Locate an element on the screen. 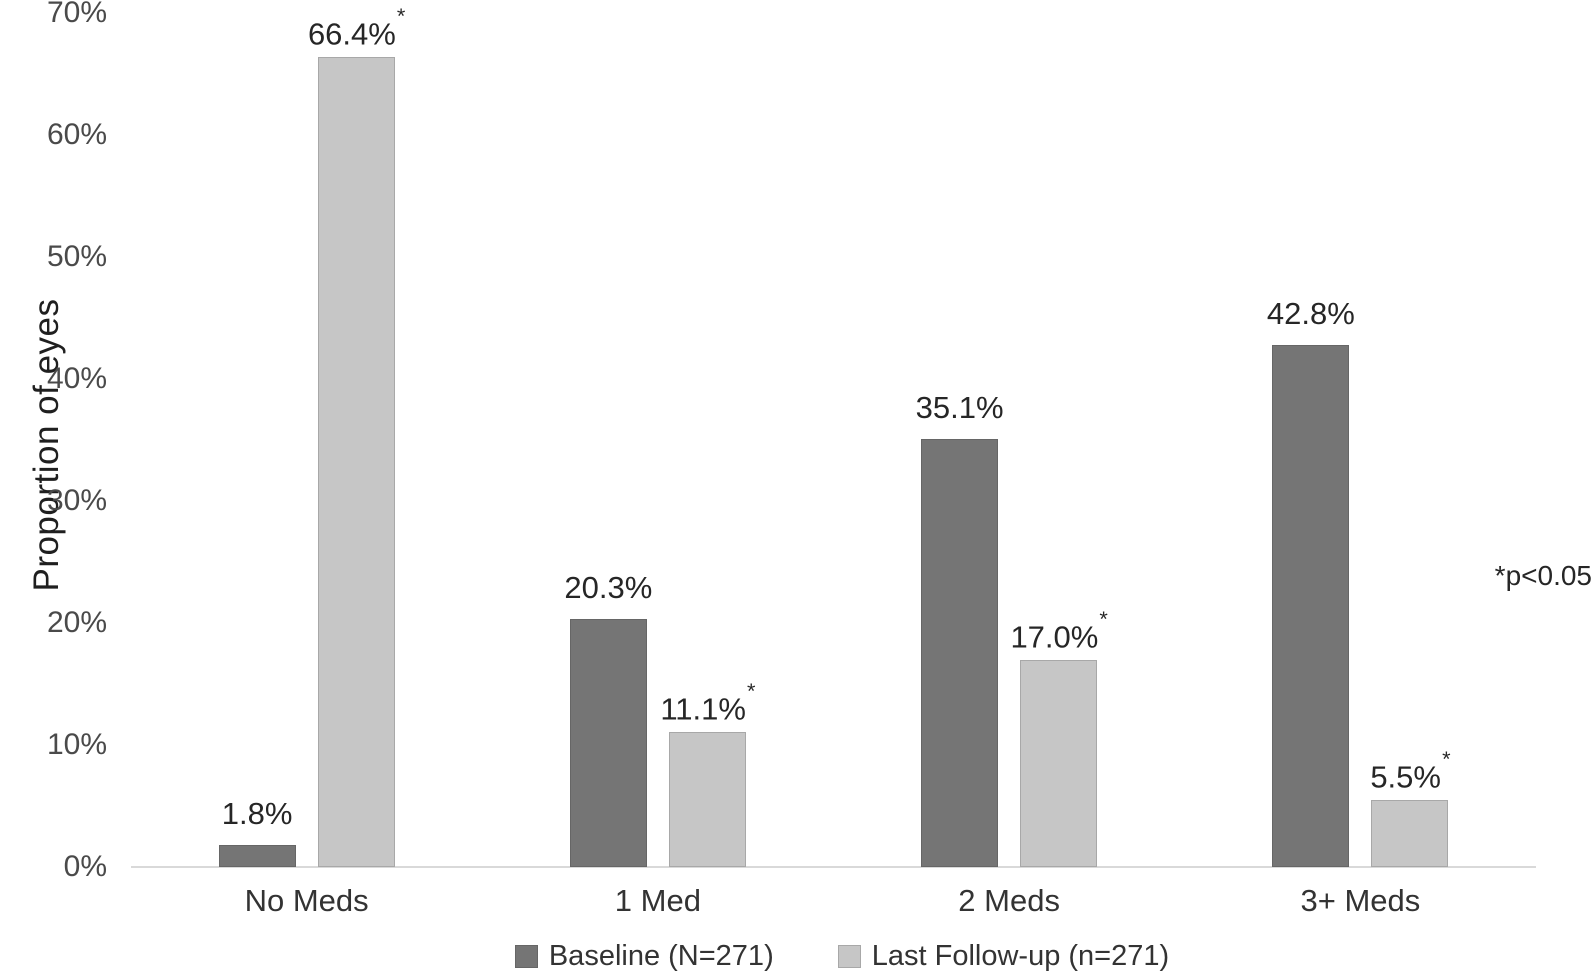 The image size is (1594, 978). y-tick-label-70pct: 70% is located at coordinates (76, 14).